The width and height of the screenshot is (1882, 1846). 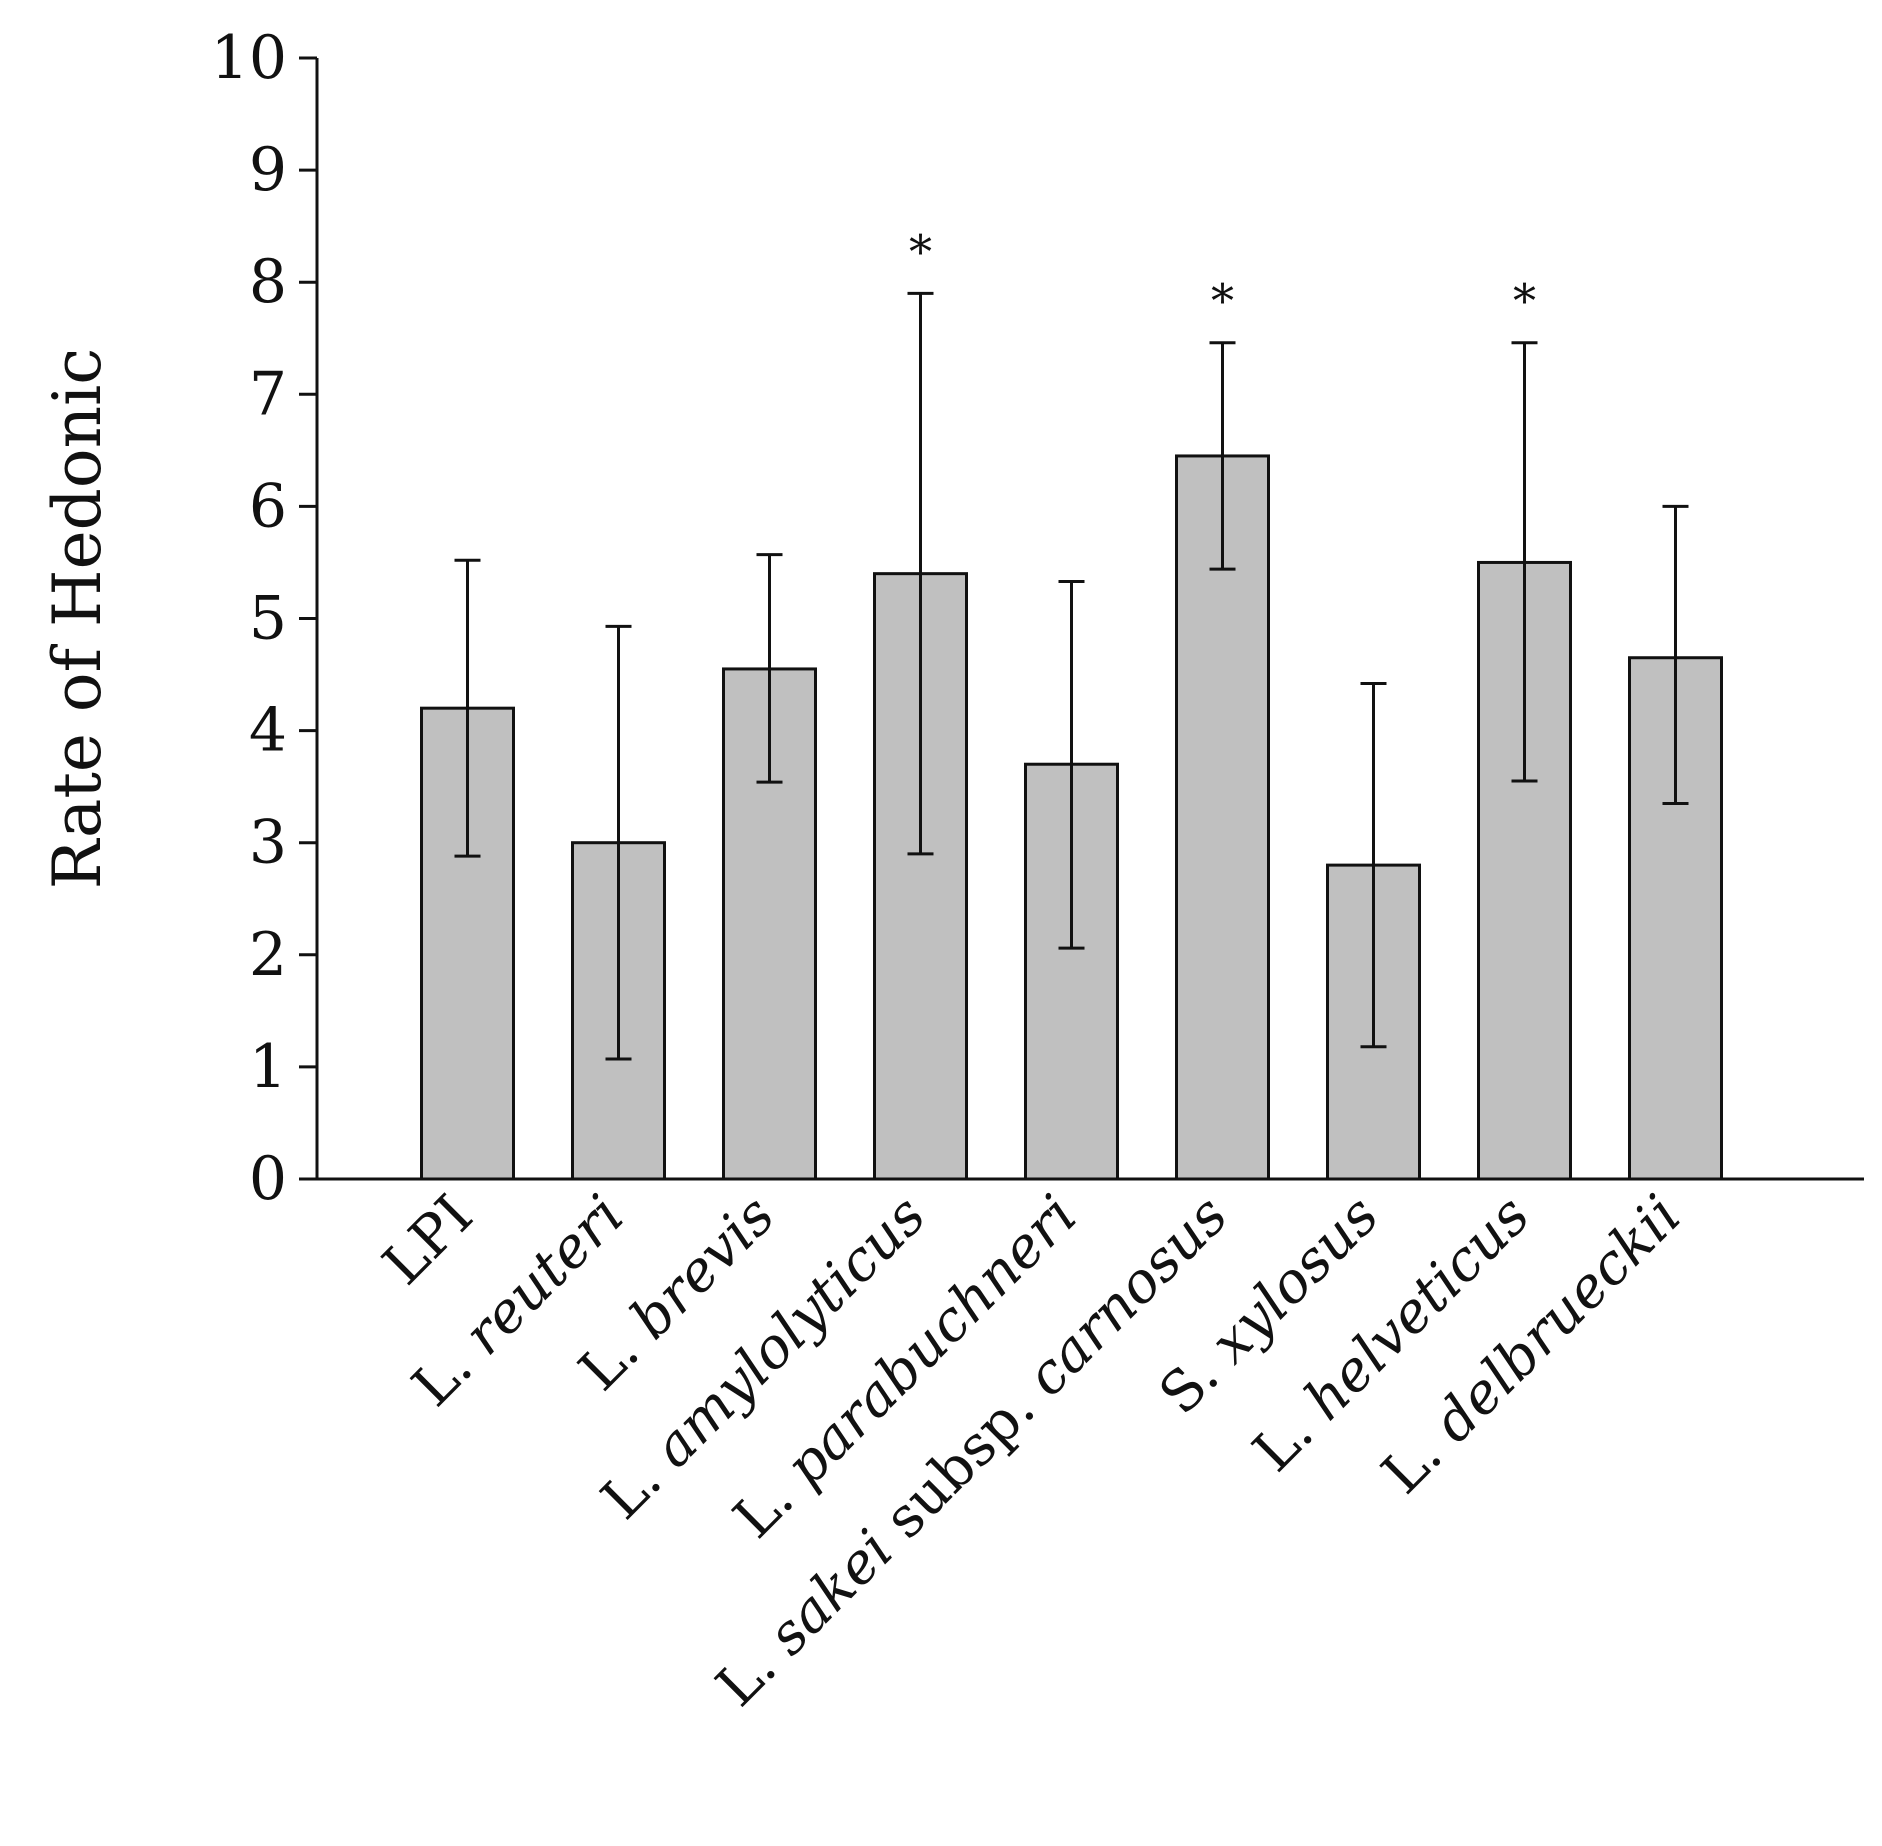 I want to click on y-tick-label: 2, so click(x=268, y=955).